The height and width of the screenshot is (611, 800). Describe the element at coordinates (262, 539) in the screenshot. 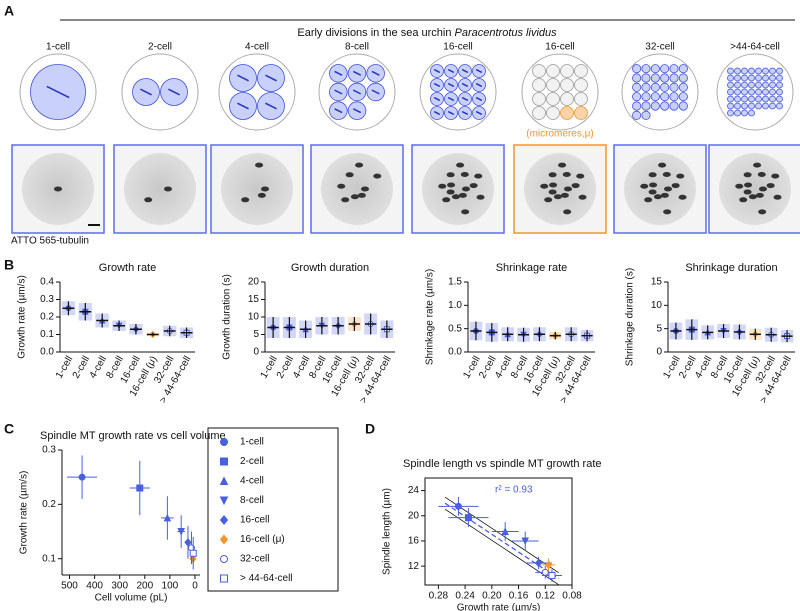

I see `legend-label: 16-cell (μ)` at that location.